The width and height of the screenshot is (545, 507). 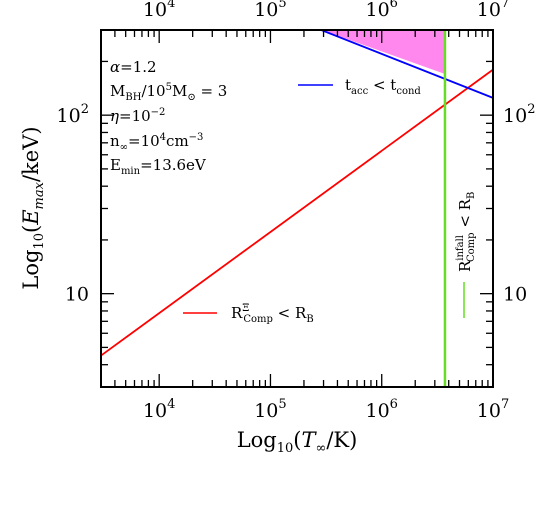 What do you see at coordinates (137, 116) in the screenshot?
I see `param-eta: η=10−2` at bounding box center [137, 116].